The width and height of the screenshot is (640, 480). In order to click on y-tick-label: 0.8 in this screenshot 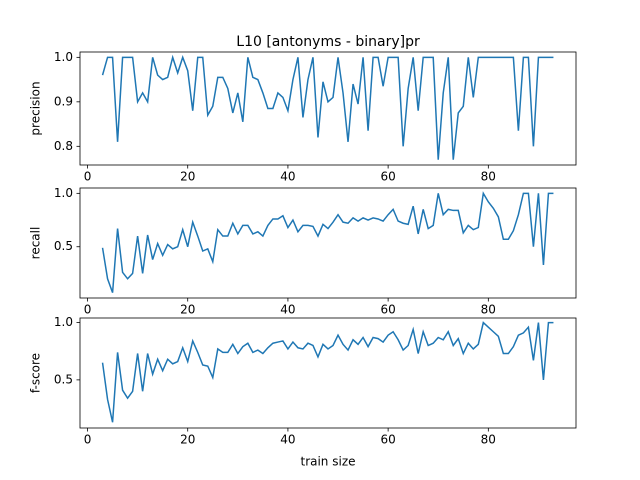, I will do `click(63, 146)`.